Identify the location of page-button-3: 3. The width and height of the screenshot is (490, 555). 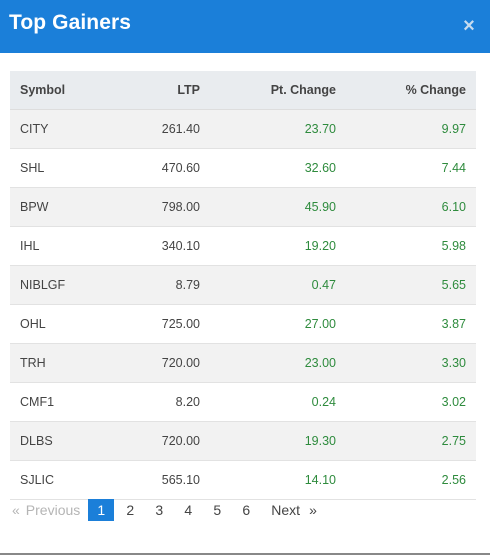
(159, 510).